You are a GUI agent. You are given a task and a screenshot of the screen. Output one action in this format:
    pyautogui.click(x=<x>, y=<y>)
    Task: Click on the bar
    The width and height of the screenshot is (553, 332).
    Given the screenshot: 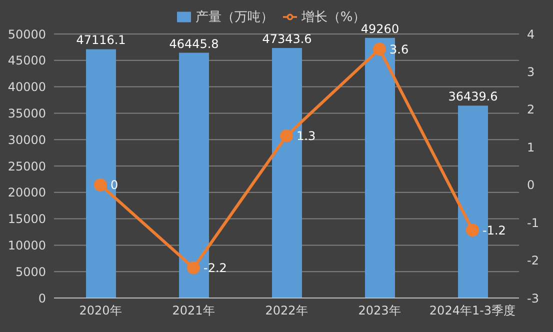 What is the action you would take?
    pyautogui.click(x=101, y=173)
    